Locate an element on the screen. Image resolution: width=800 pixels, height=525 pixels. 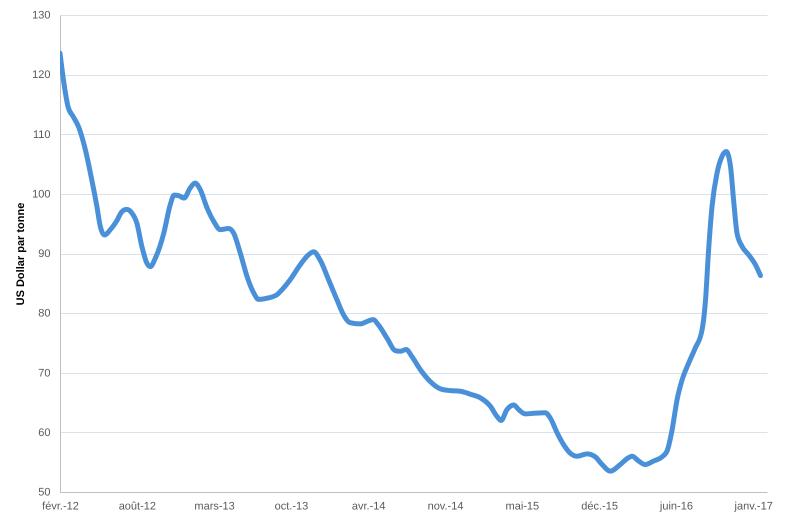
x-tick-label: juin-16 is located at coordinates (675, 506).